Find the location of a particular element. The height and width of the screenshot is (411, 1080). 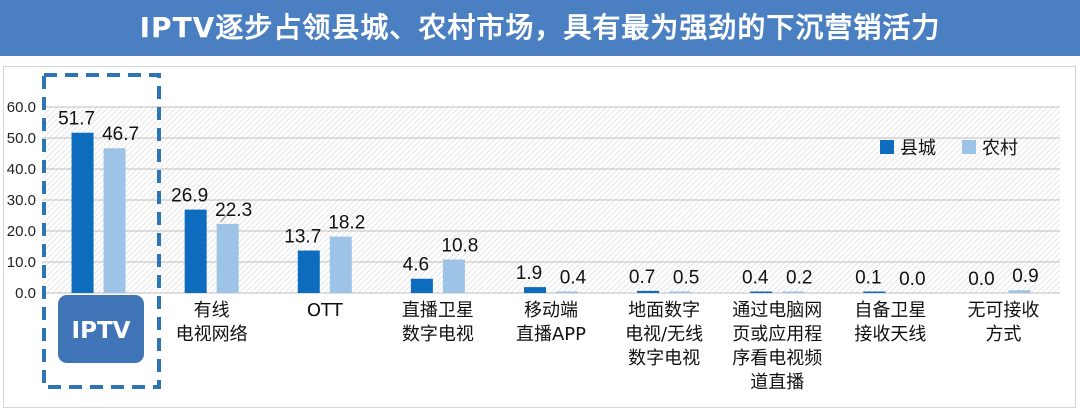

category-label: 电视/无线 is located at coordinates (664, 334).